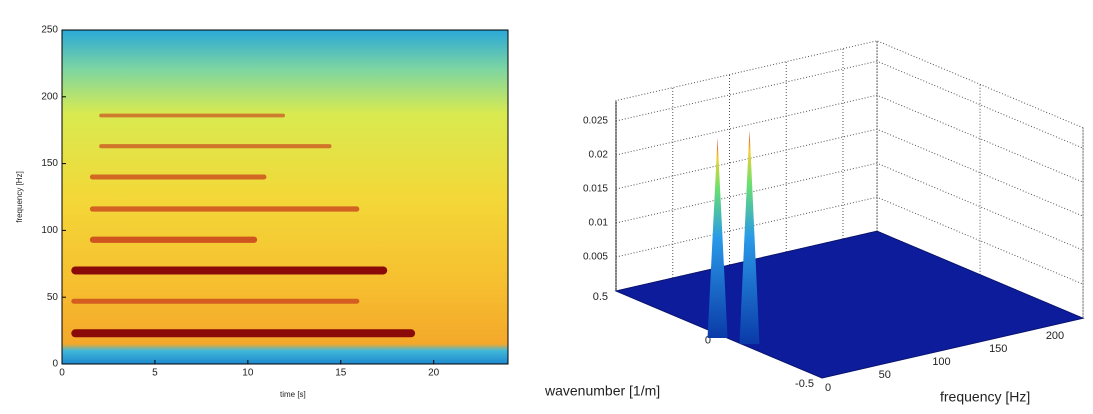 The image size is (1093, 414). What do you see at coordinates (595, 189) in the screenshot?
I see `z-tick-label: 0.015` at bounding box center [595, 189].